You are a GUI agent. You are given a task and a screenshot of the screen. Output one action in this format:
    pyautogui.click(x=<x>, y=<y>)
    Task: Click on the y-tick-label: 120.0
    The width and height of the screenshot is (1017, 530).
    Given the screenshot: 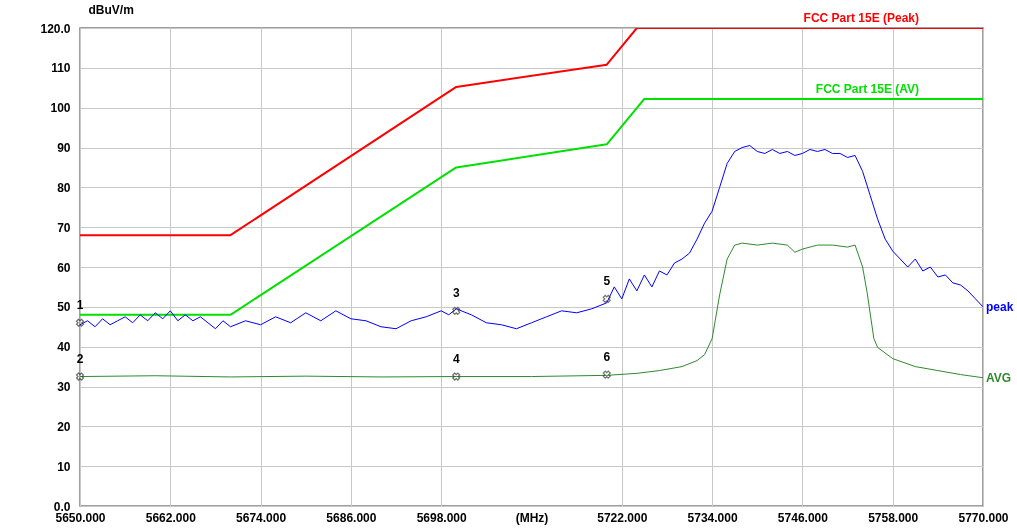 What is the action you would take?
    pyautogui.click(x=55, y=28)
    